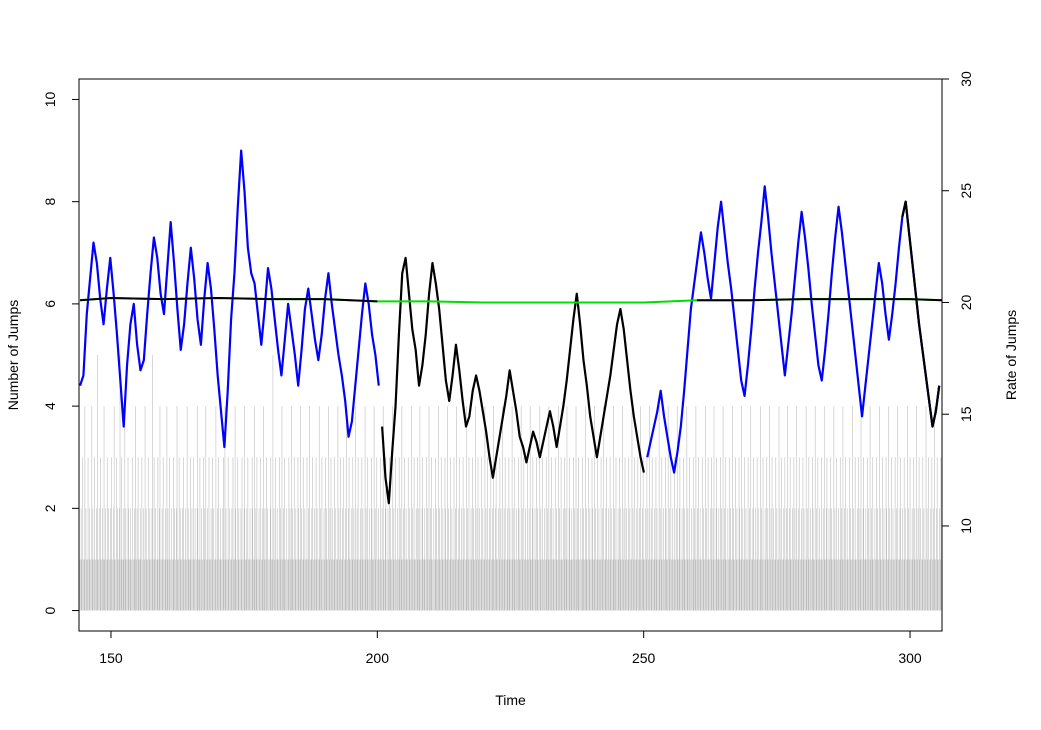  What do you see at coordinates (966, 79) in the screenshot?
I see `y-tick-label-right: 30` at bounding box center [966, 79].